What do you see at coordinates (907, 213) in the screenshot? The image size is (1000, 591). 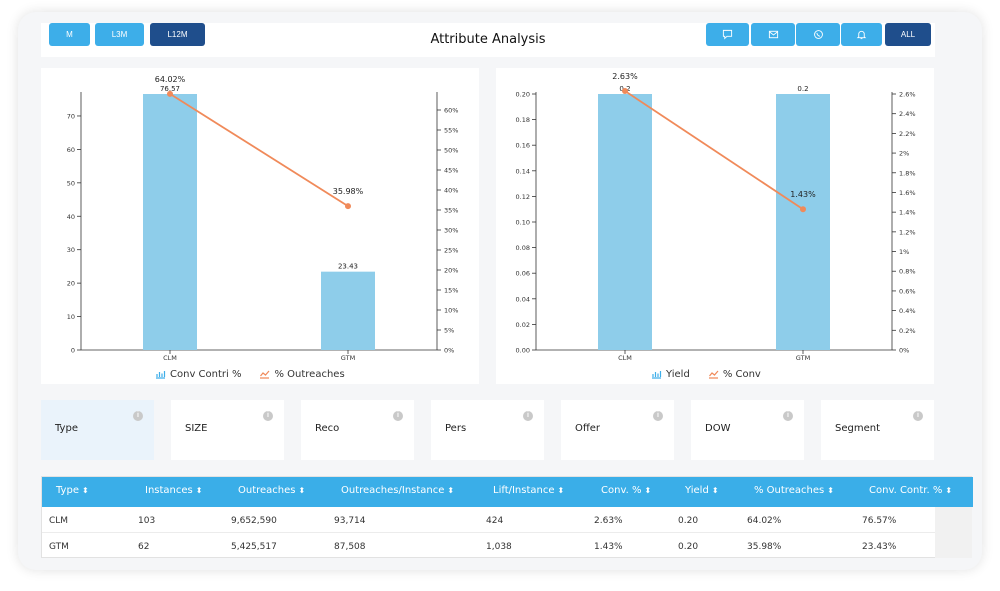 I see `y-tick-label-right: 1.4%` at bounding box center [907, 213].